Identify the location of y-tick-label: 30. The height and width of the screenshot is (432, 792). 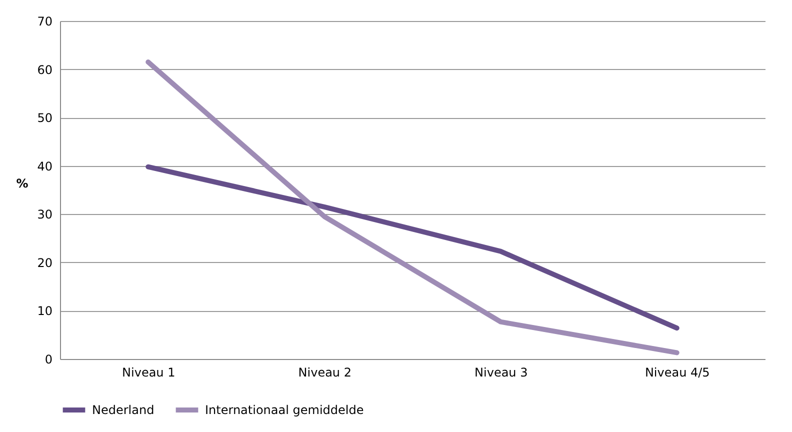
(44, 215).